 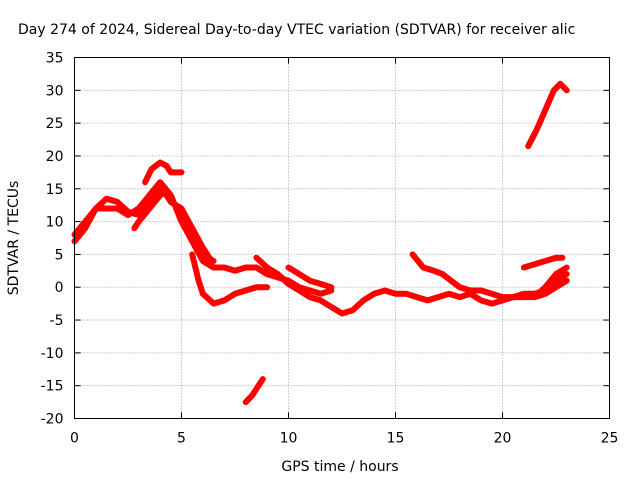 What do you see at coordinates (181, 439) in the screenshot?
I see `x-tick-label: 5` at bounding box center [181, 439].